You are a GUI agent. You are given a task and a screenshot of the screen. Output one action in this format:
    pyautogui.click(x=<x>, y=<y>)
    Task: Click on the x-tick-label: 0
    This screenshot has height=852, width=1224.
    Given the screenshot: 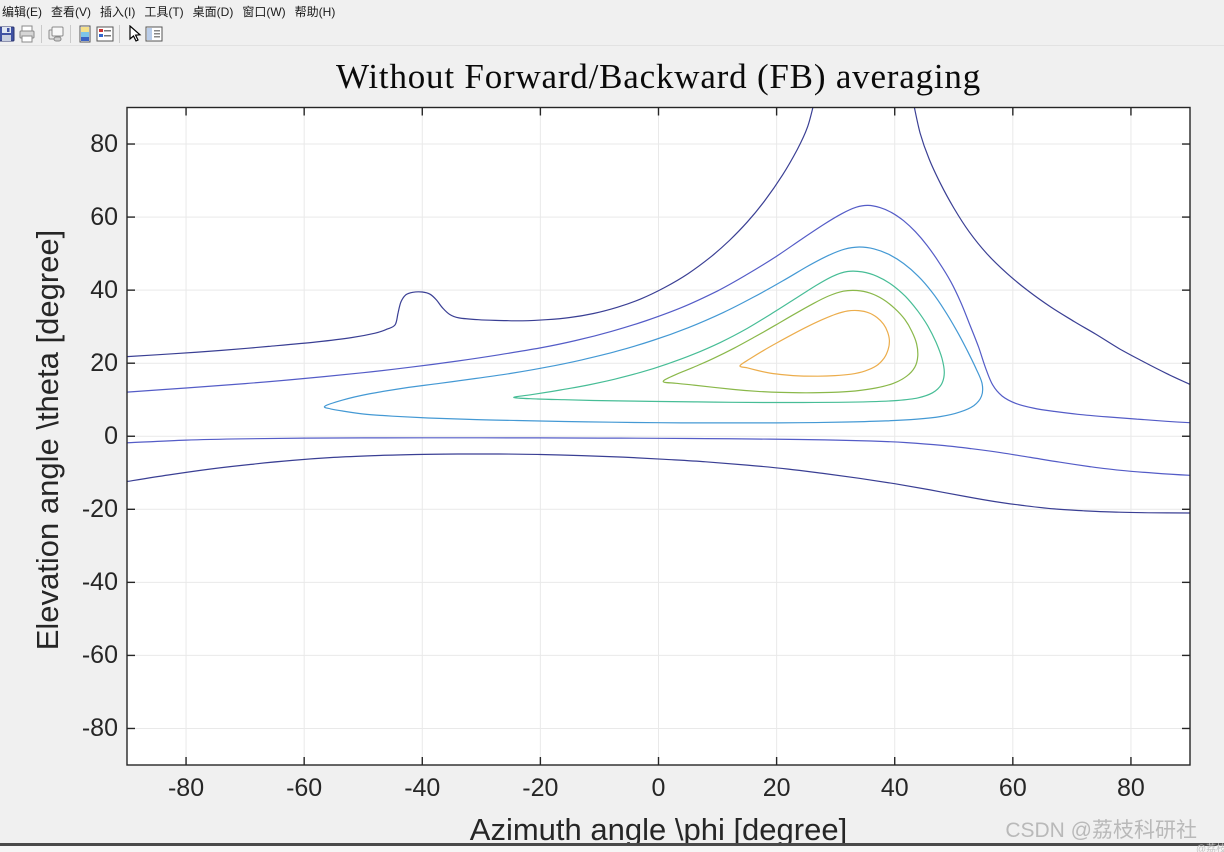 What is the action you would take?
    pyautogui.click(x=658, y=788)
    